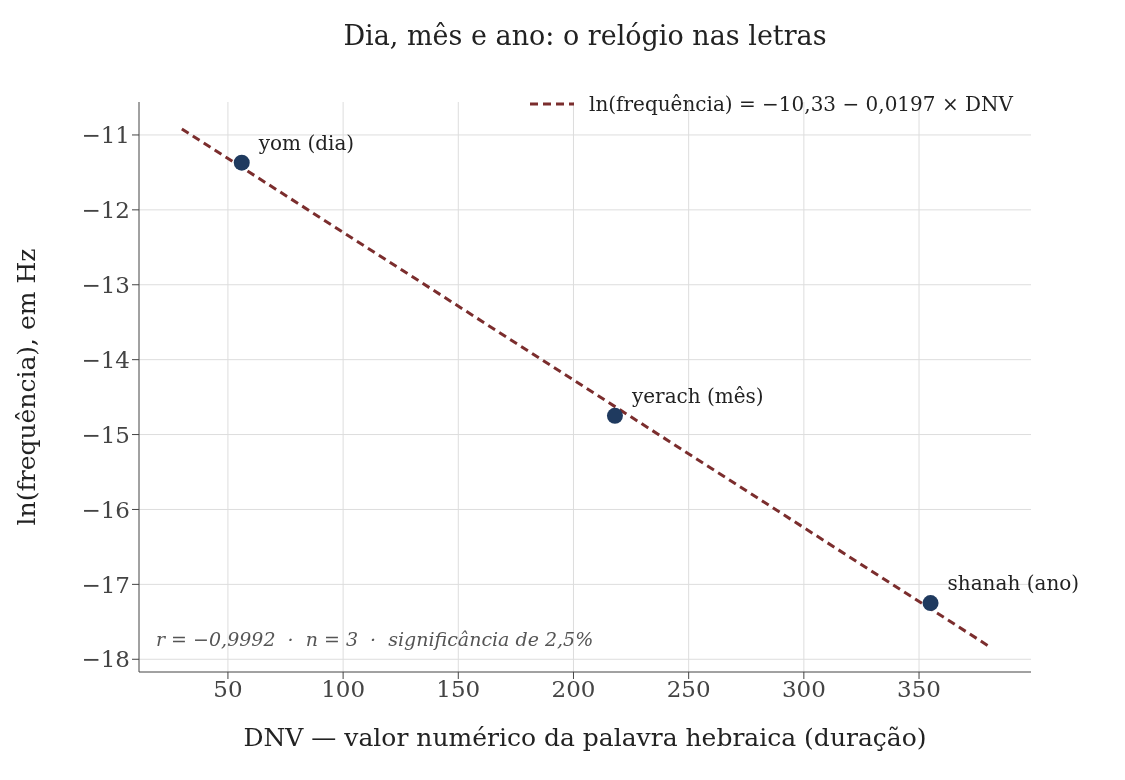  Describe the element at coordinates (105, 210) in the screenshot. I see `y-tick-label: −12` at that location.